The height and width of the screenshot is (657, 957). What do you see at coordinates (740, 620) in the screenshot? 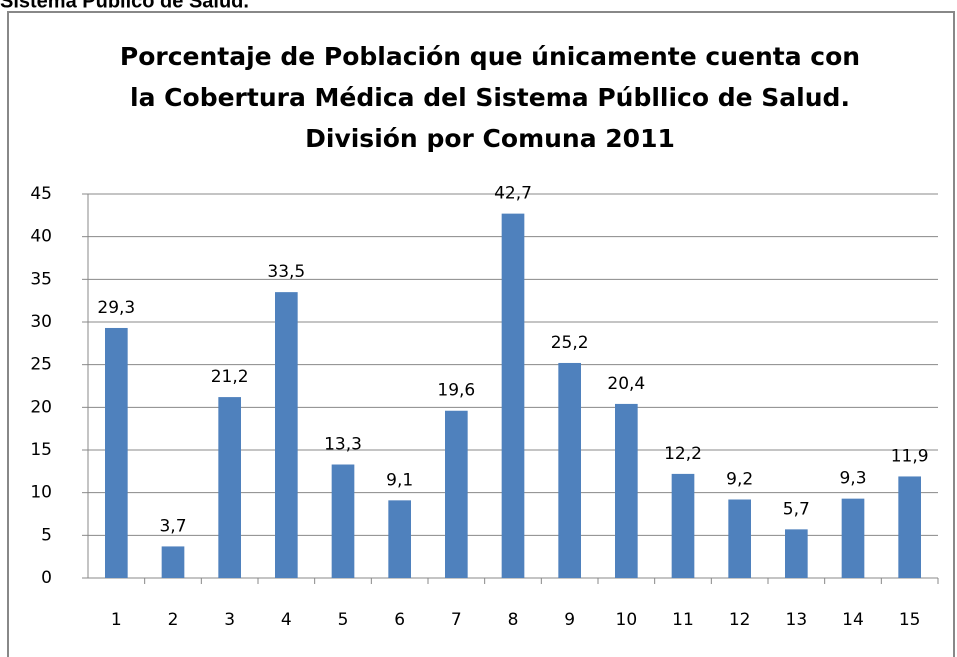
I see `x-tick-label: 12` at bounding box center [740, 620].